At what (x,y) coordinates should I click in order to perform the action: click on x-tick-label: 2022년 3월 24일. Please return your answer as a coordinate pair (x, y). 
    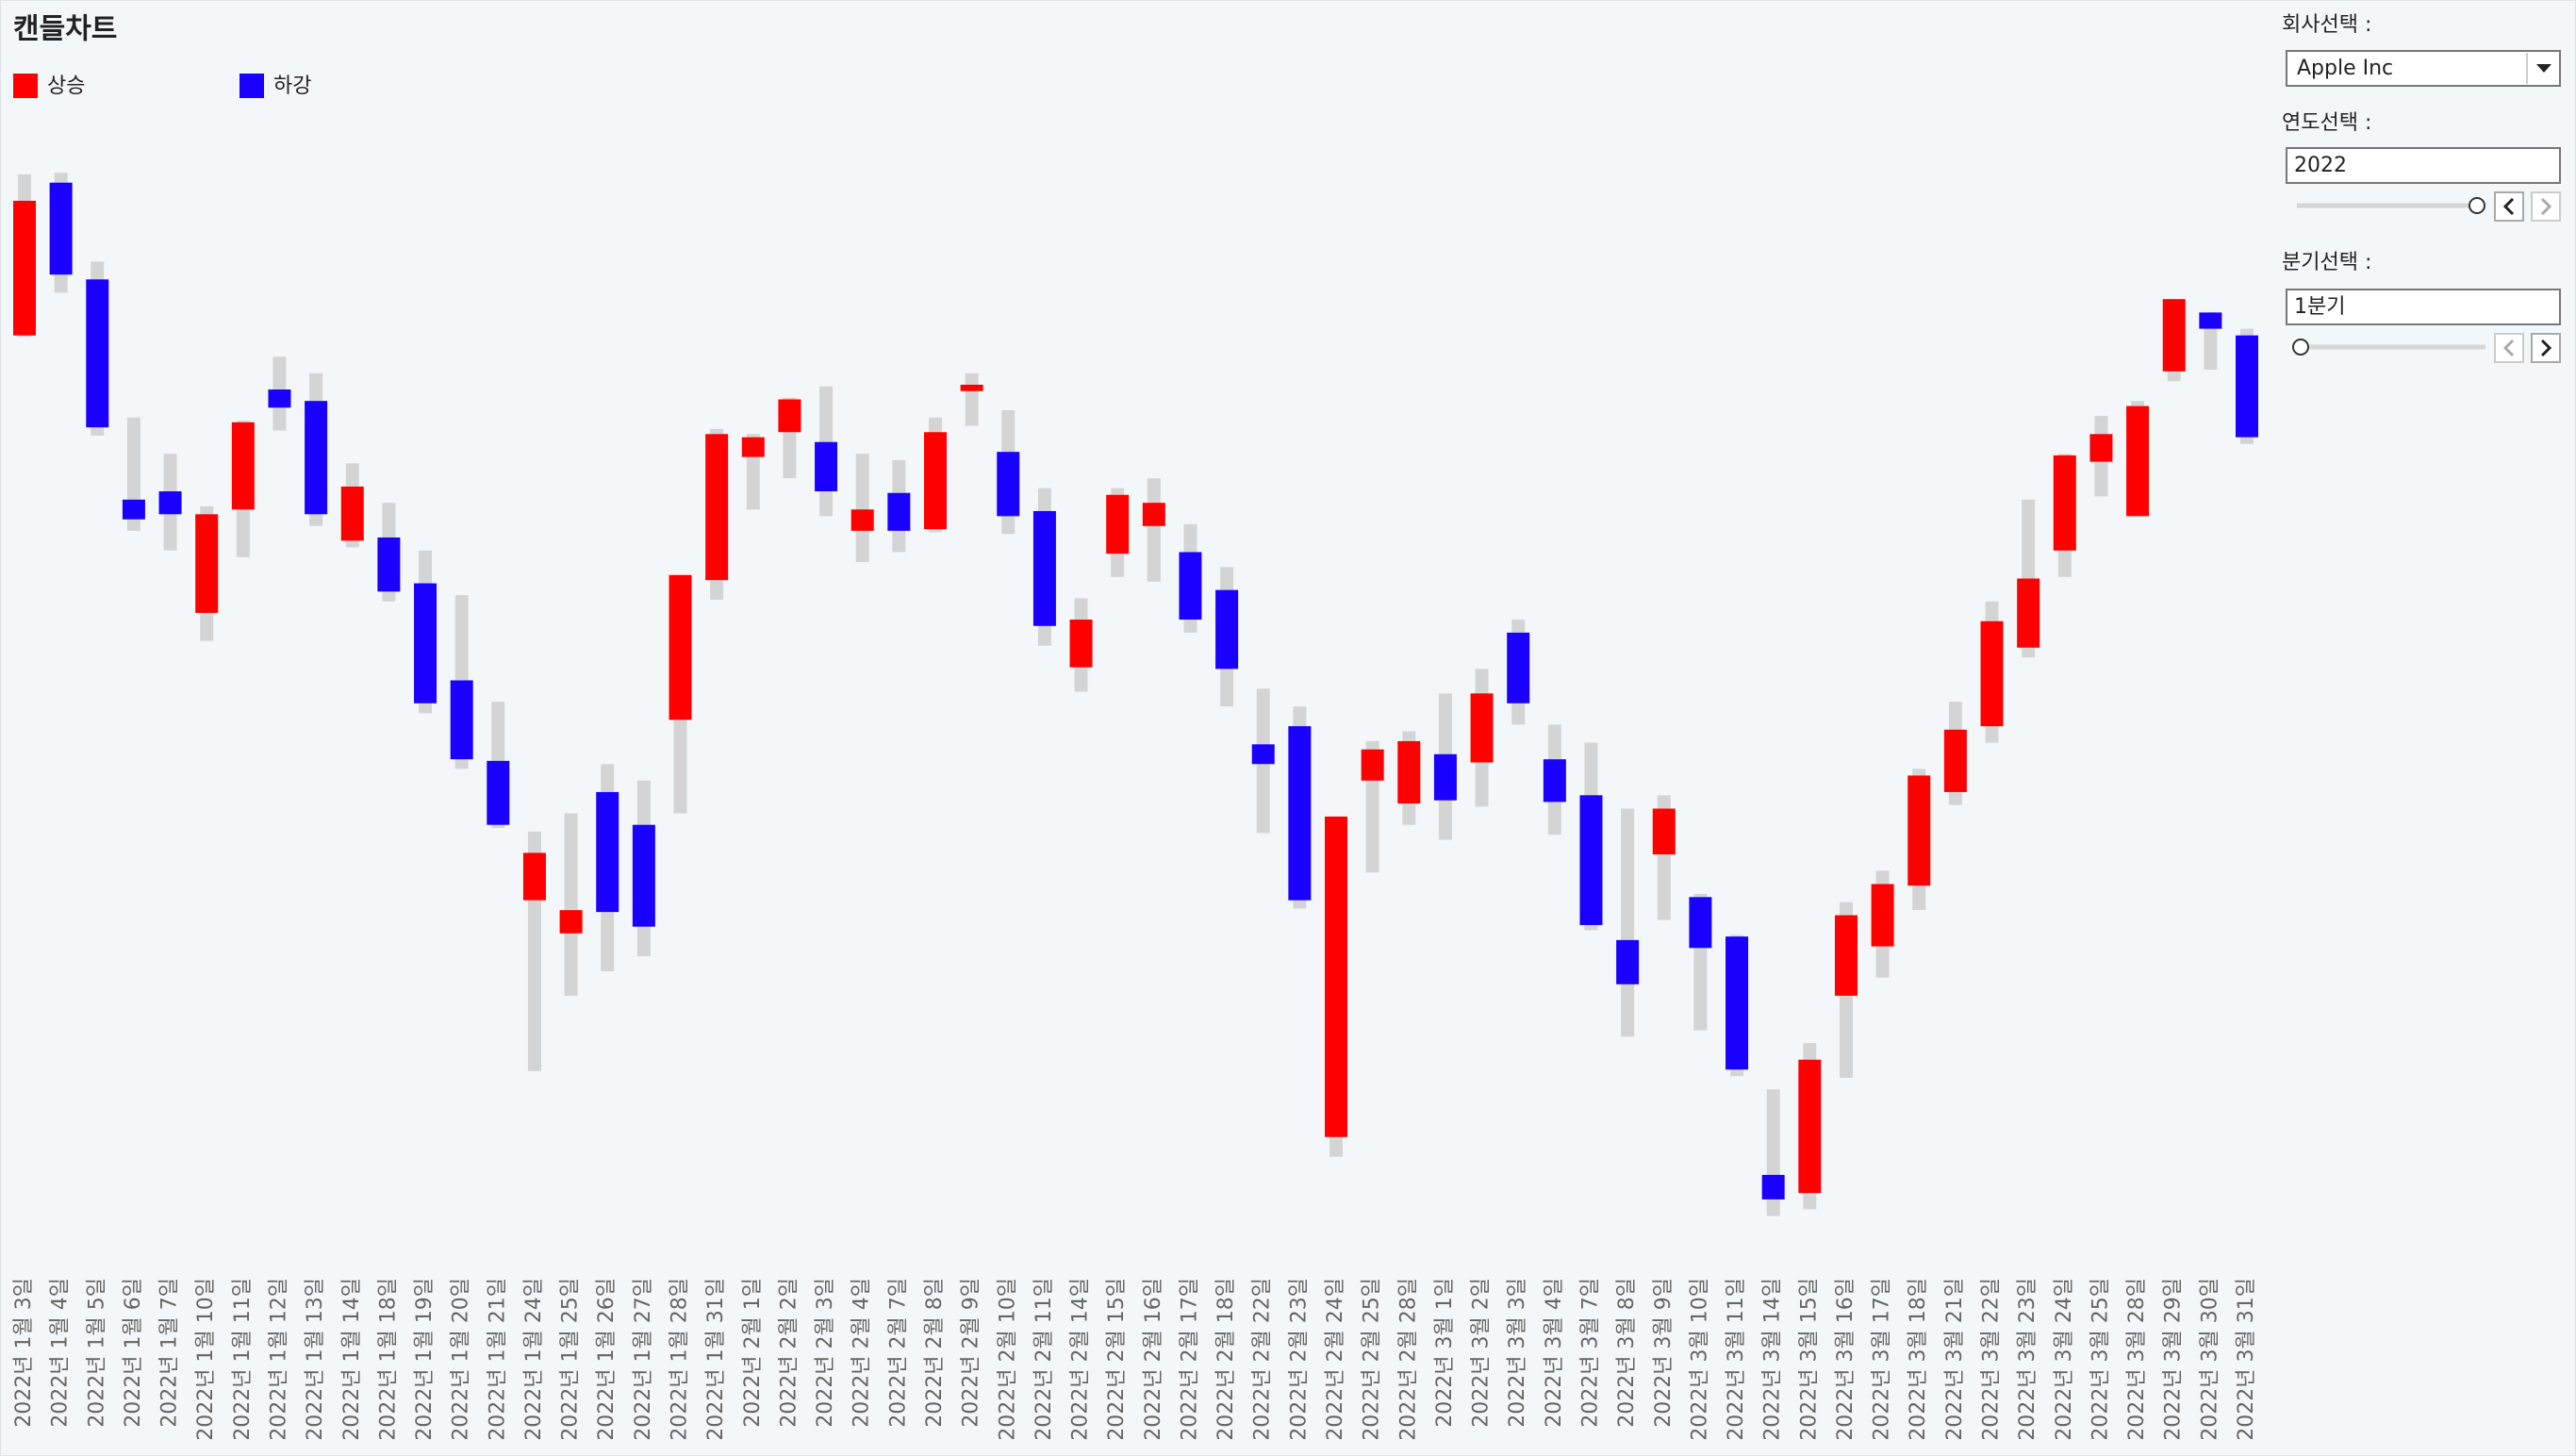
    Looking at the image, I should click on (2064, 1359).